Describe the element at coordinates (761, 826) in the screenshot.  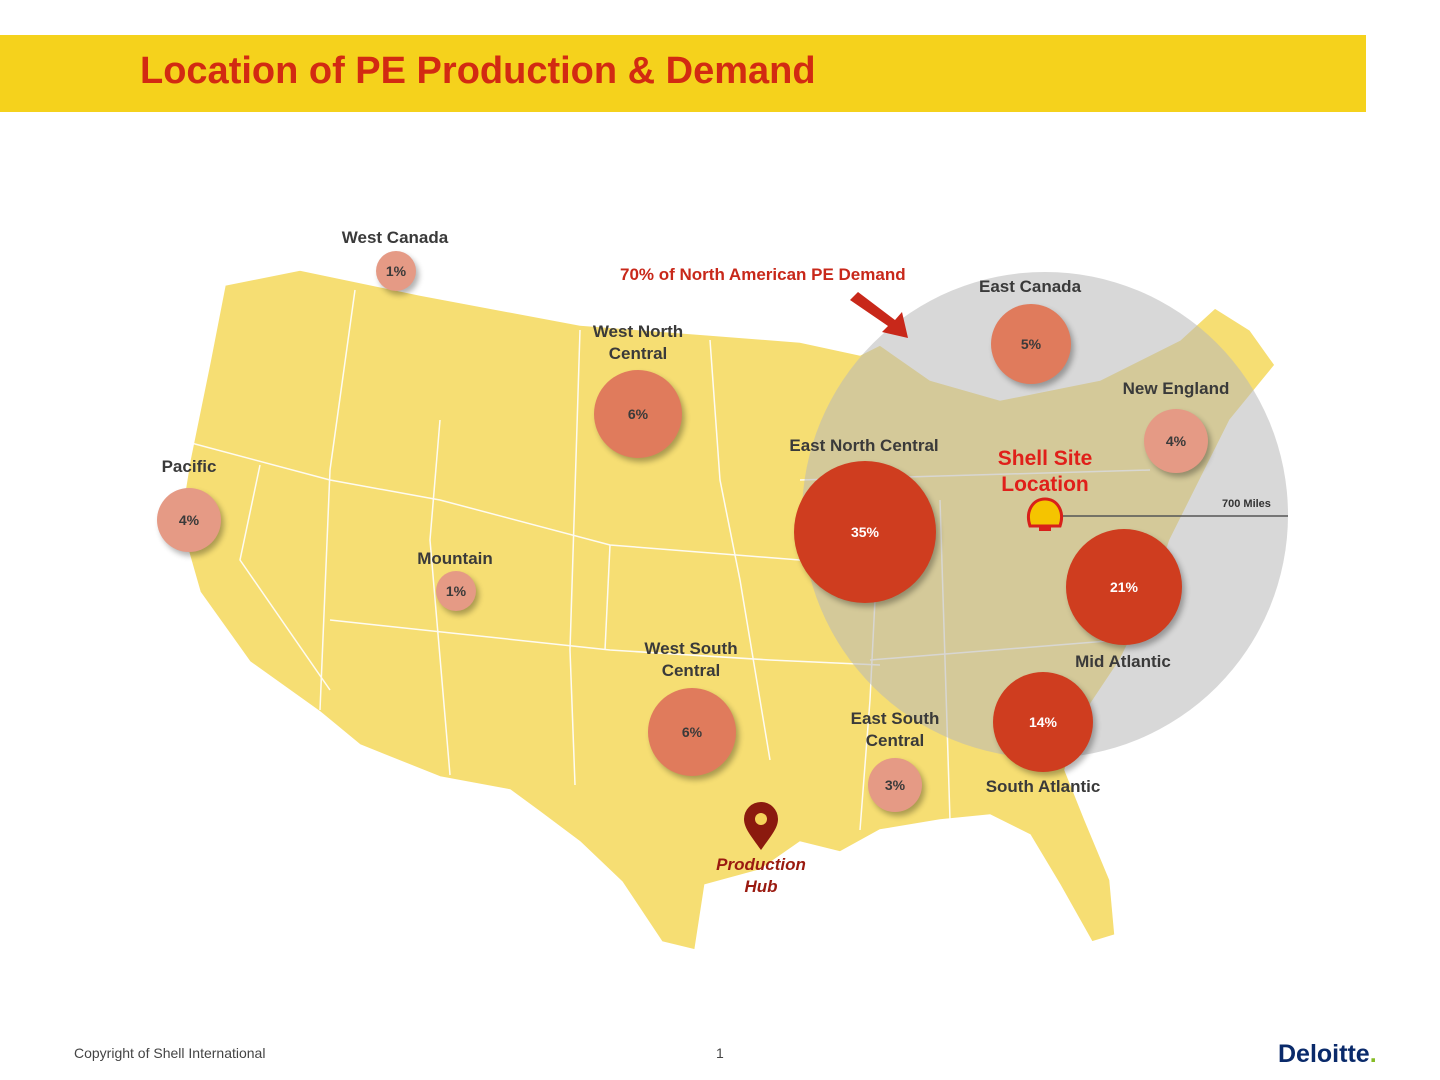
I see `map-pin-icon` at that location.